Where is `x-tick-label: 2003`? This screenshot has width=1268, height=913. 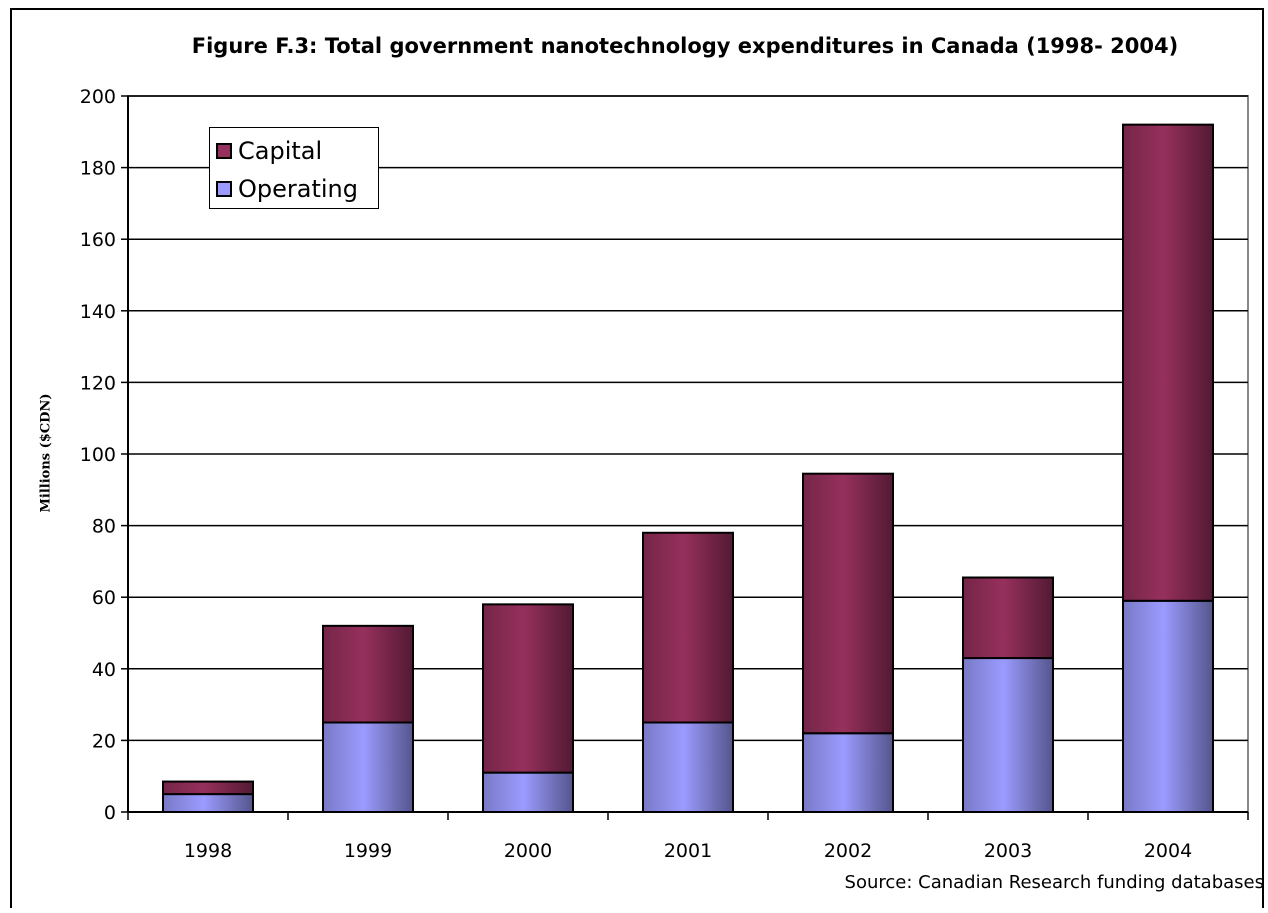 x-tick-label: 2003 is located at coordinates (1008, 851).